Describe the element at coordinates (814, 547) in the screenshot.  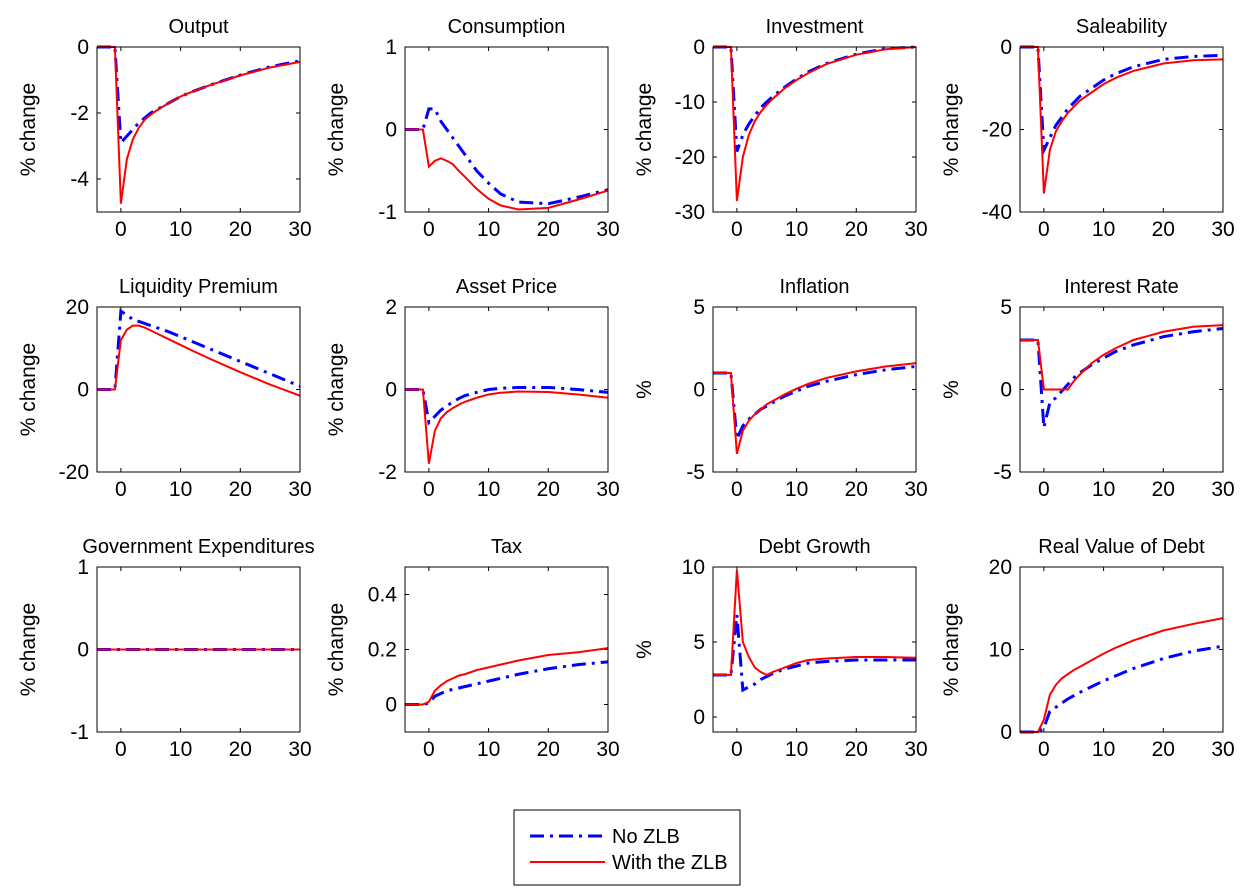
I see `subplot-title: Debt Growth` at that location.